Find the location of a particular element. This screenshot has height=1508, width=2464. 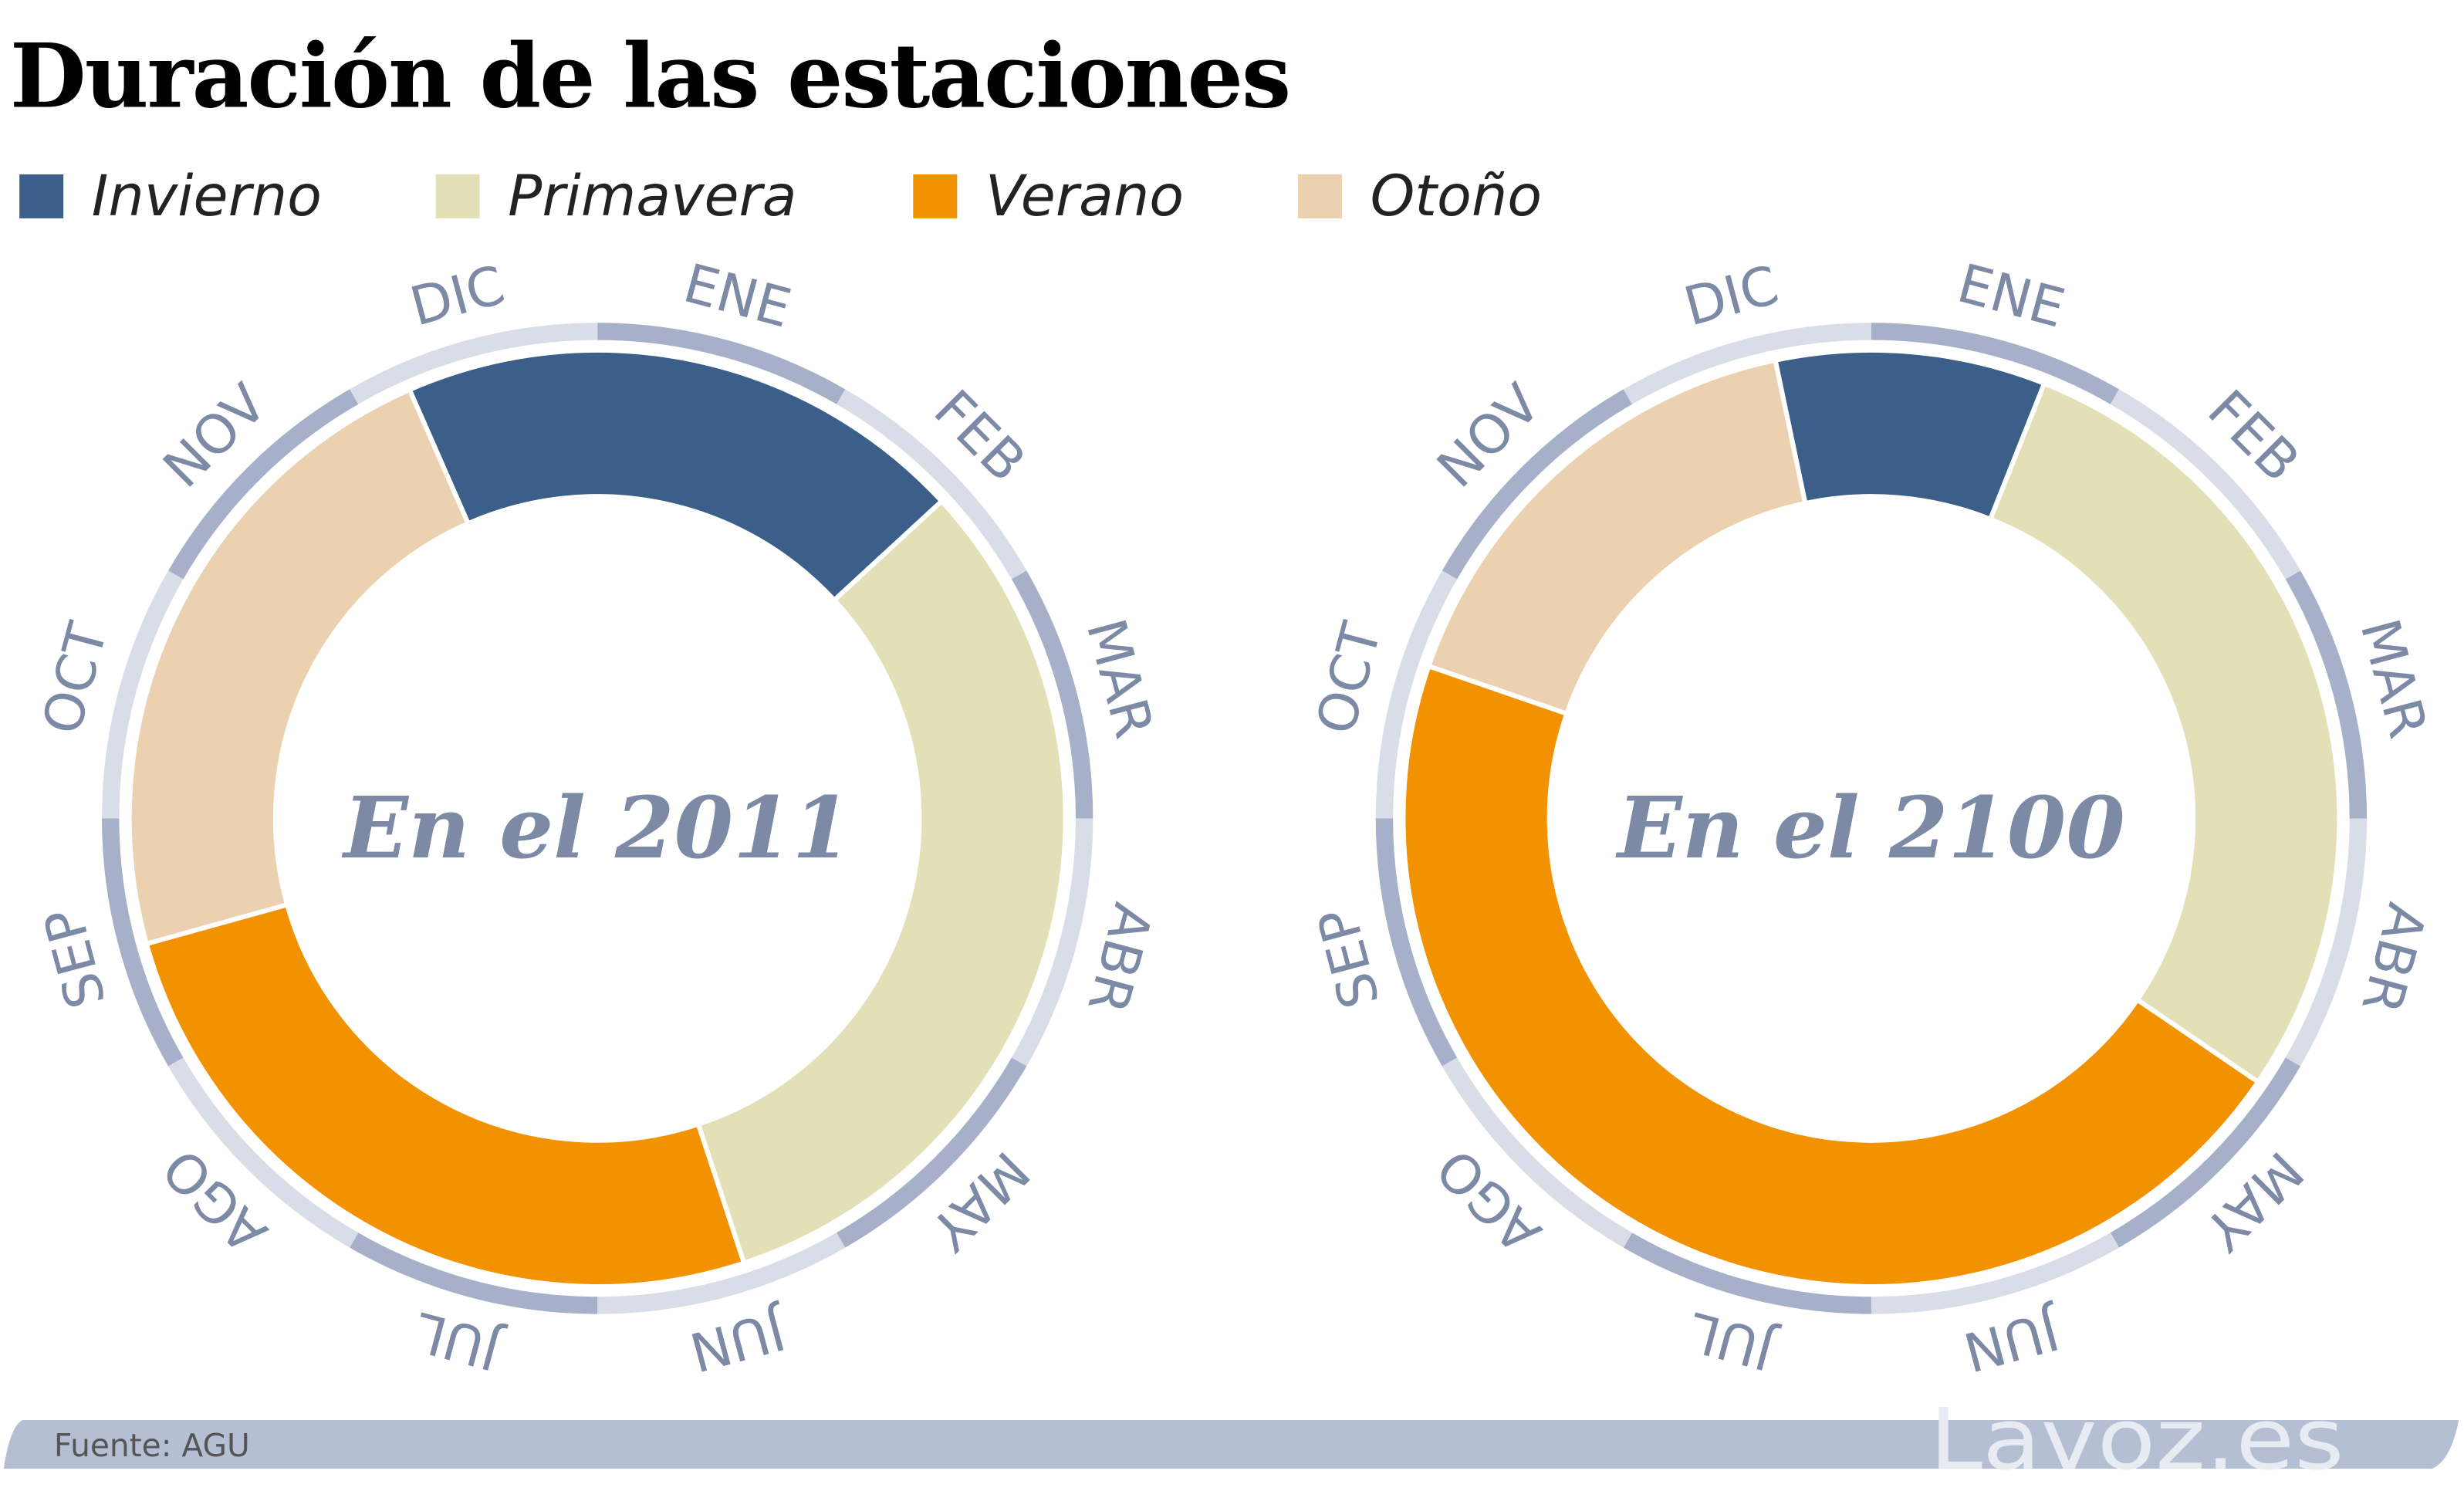

legend-swatch-invierno is located at coordinates (41, 196).